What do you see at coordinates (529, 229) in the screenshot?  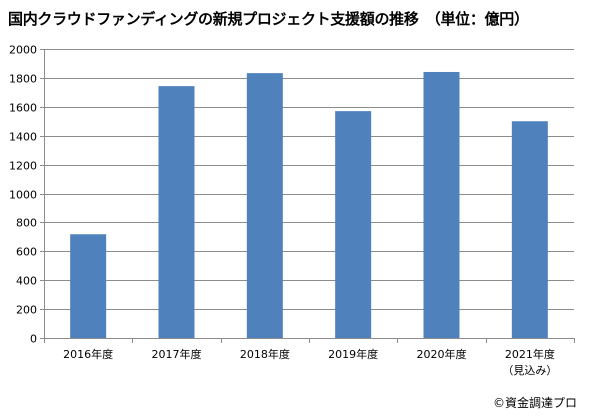 I see `bar-2021年度` at bounding box center [529, 229].